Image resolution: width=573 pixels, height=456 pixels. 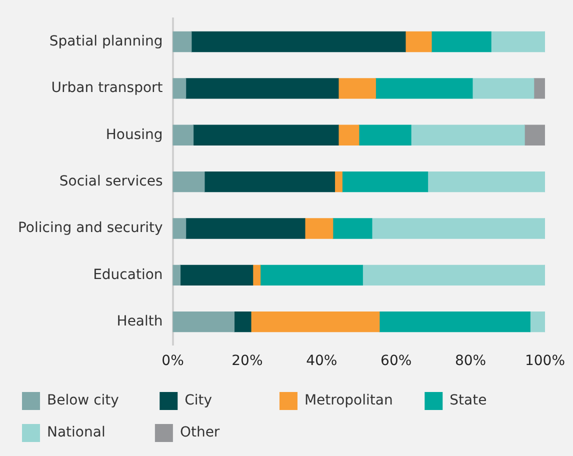 What do you see at coordinates (134, 134) in the screenshot?
I see `y-tick-label: Housing` at bounding box center [134, 134].